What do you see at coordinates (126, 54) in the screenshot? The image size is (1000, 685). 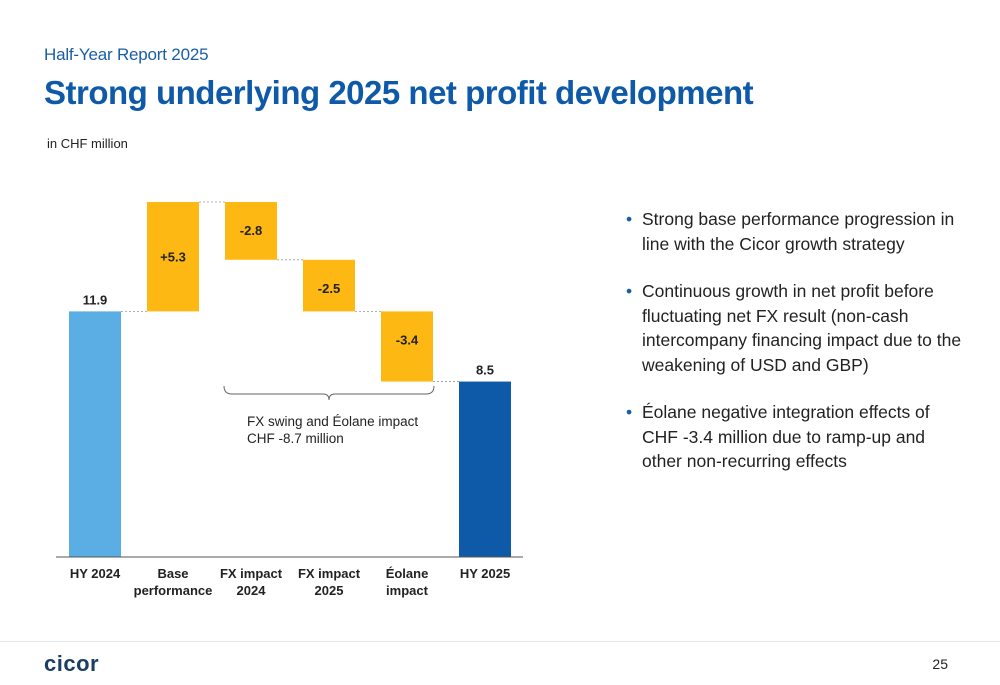 I see `report-subtitle: Half-Year Report 2025` at bounding box center [126, 54].